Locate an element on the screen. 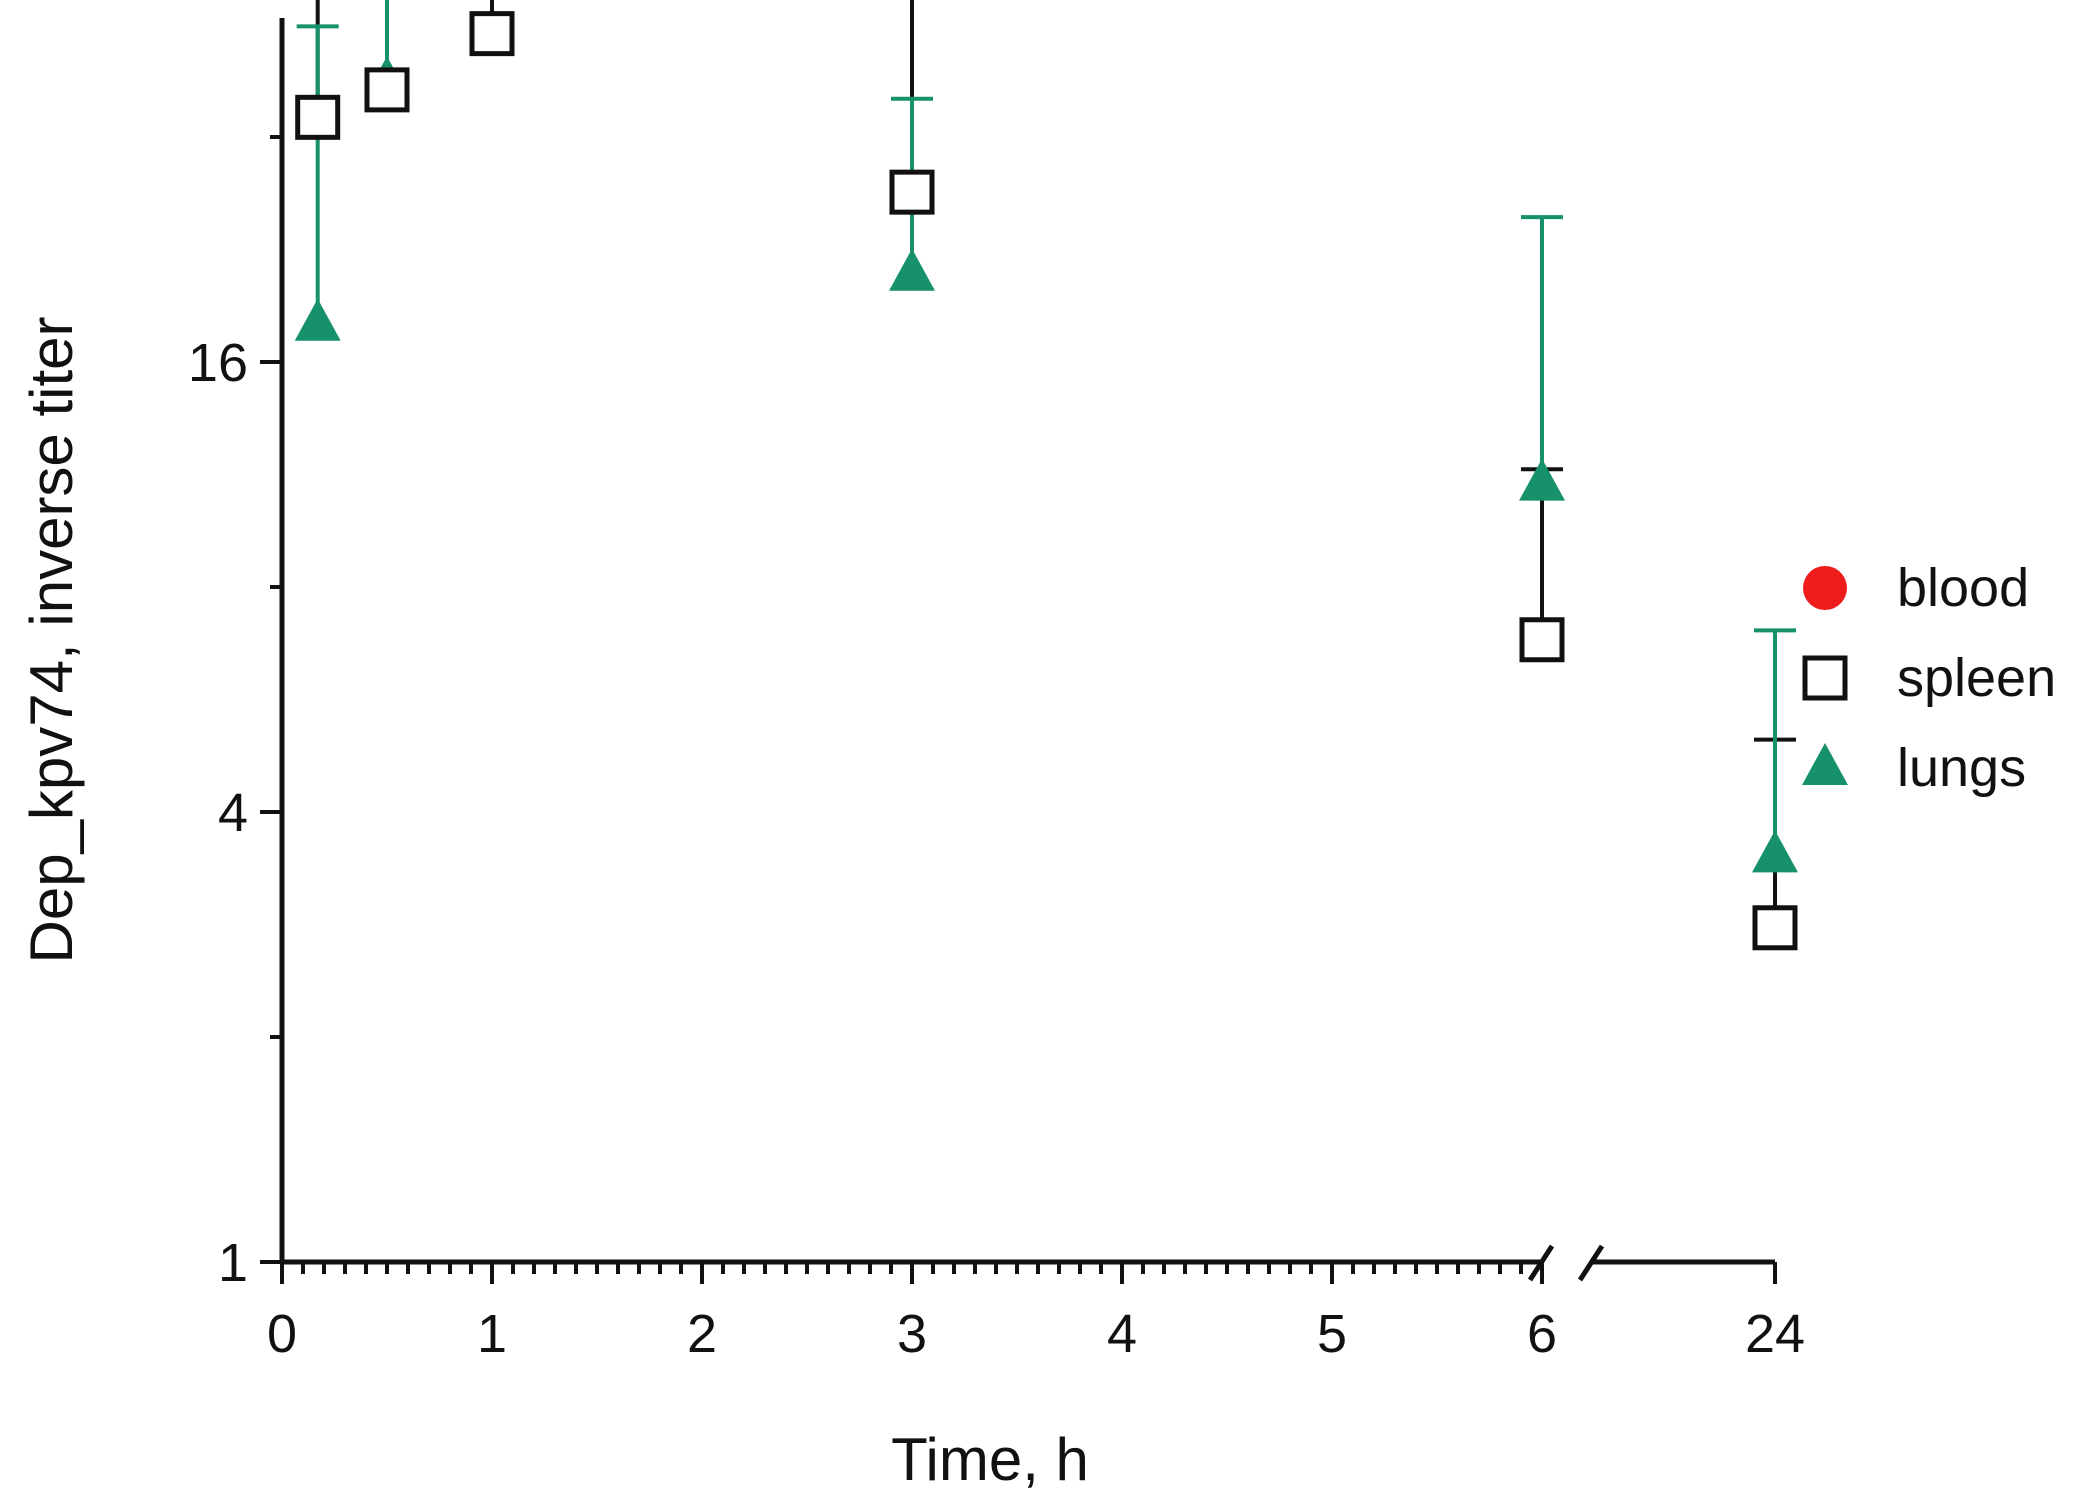 The height and width of the screenshot is (1511, 2076). y-axis-label: Dep_kpv74, inverse titer is located at coordinates (51, 640).